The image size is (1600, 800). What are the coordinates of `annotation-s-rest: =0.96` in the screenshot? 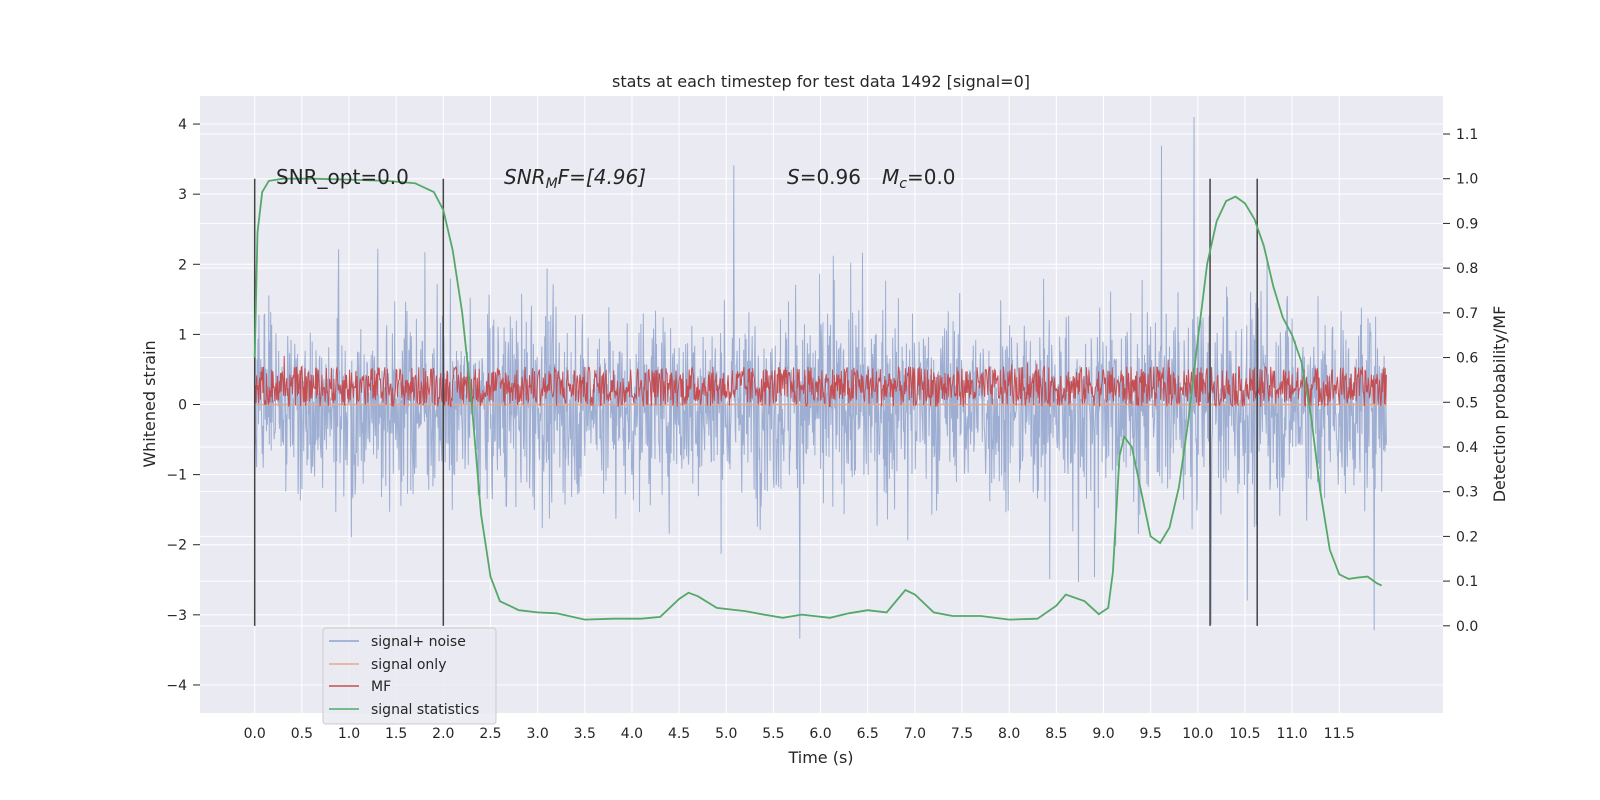 It's located at (830, 177).